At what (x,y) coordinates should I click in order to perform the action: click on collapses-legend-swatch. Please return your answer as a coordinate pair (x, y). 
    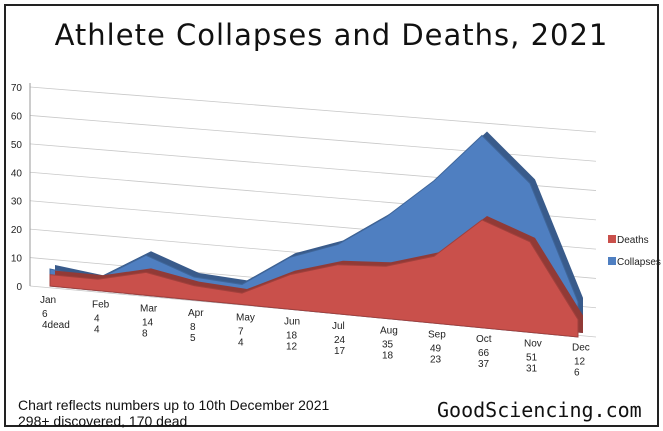
    Looking at the image, I should click on (612, 261).